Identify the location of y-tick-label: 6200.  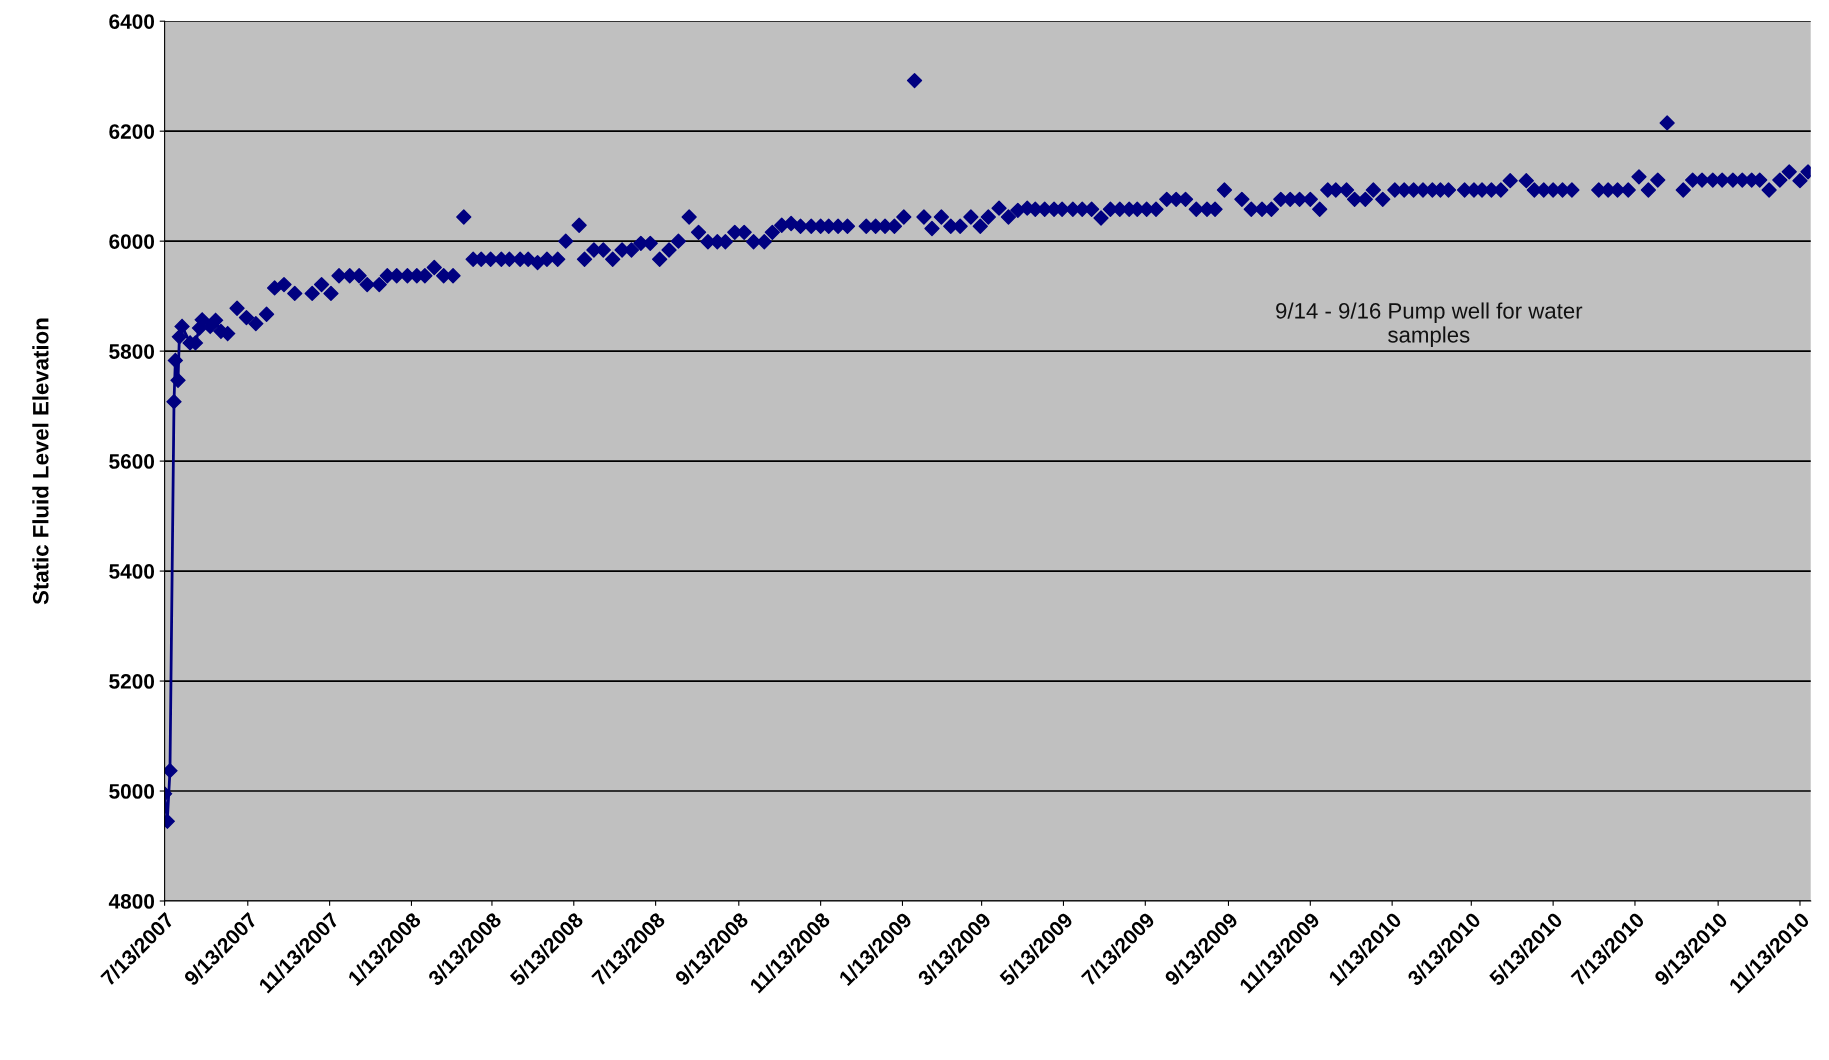
(132, 131).